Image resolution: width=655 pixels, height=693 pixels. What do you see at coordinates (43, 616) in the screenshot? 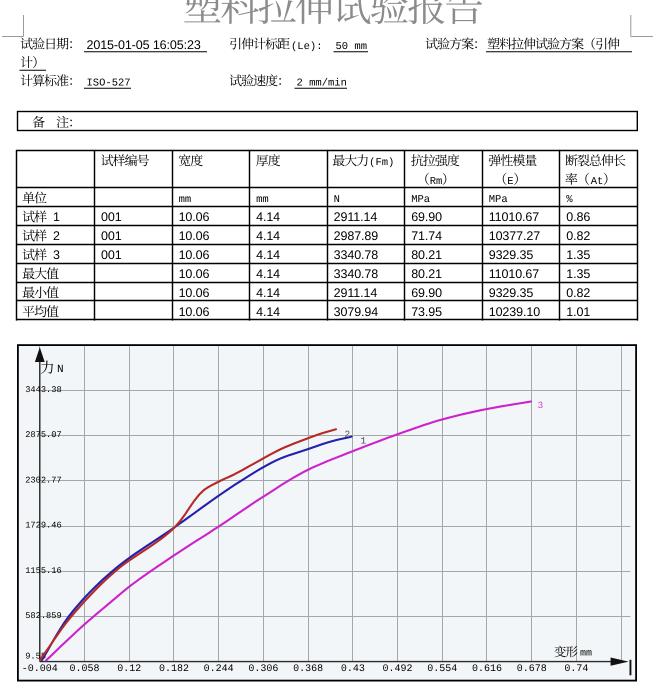
I see `svg-text: 582.859` at bounding box center [43, 616].